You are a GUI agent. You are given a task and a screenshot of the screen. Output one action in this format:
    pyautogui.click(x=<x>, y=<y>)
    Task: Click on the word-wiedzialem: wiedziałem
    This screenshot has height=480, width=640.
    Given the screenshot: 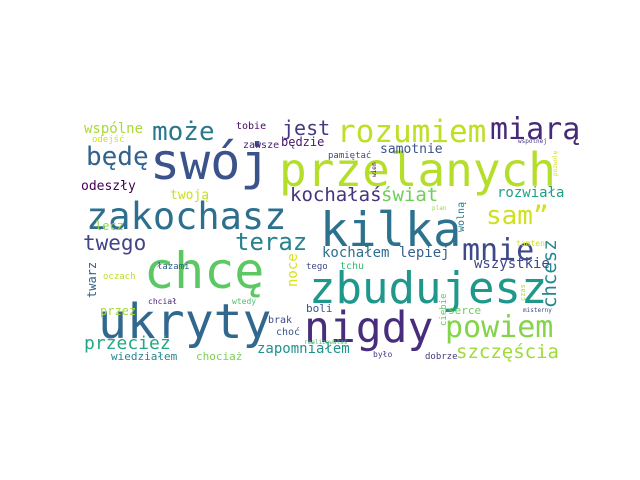 What is the action you would take?
    pyautogui.click(x=144, y=356)
    